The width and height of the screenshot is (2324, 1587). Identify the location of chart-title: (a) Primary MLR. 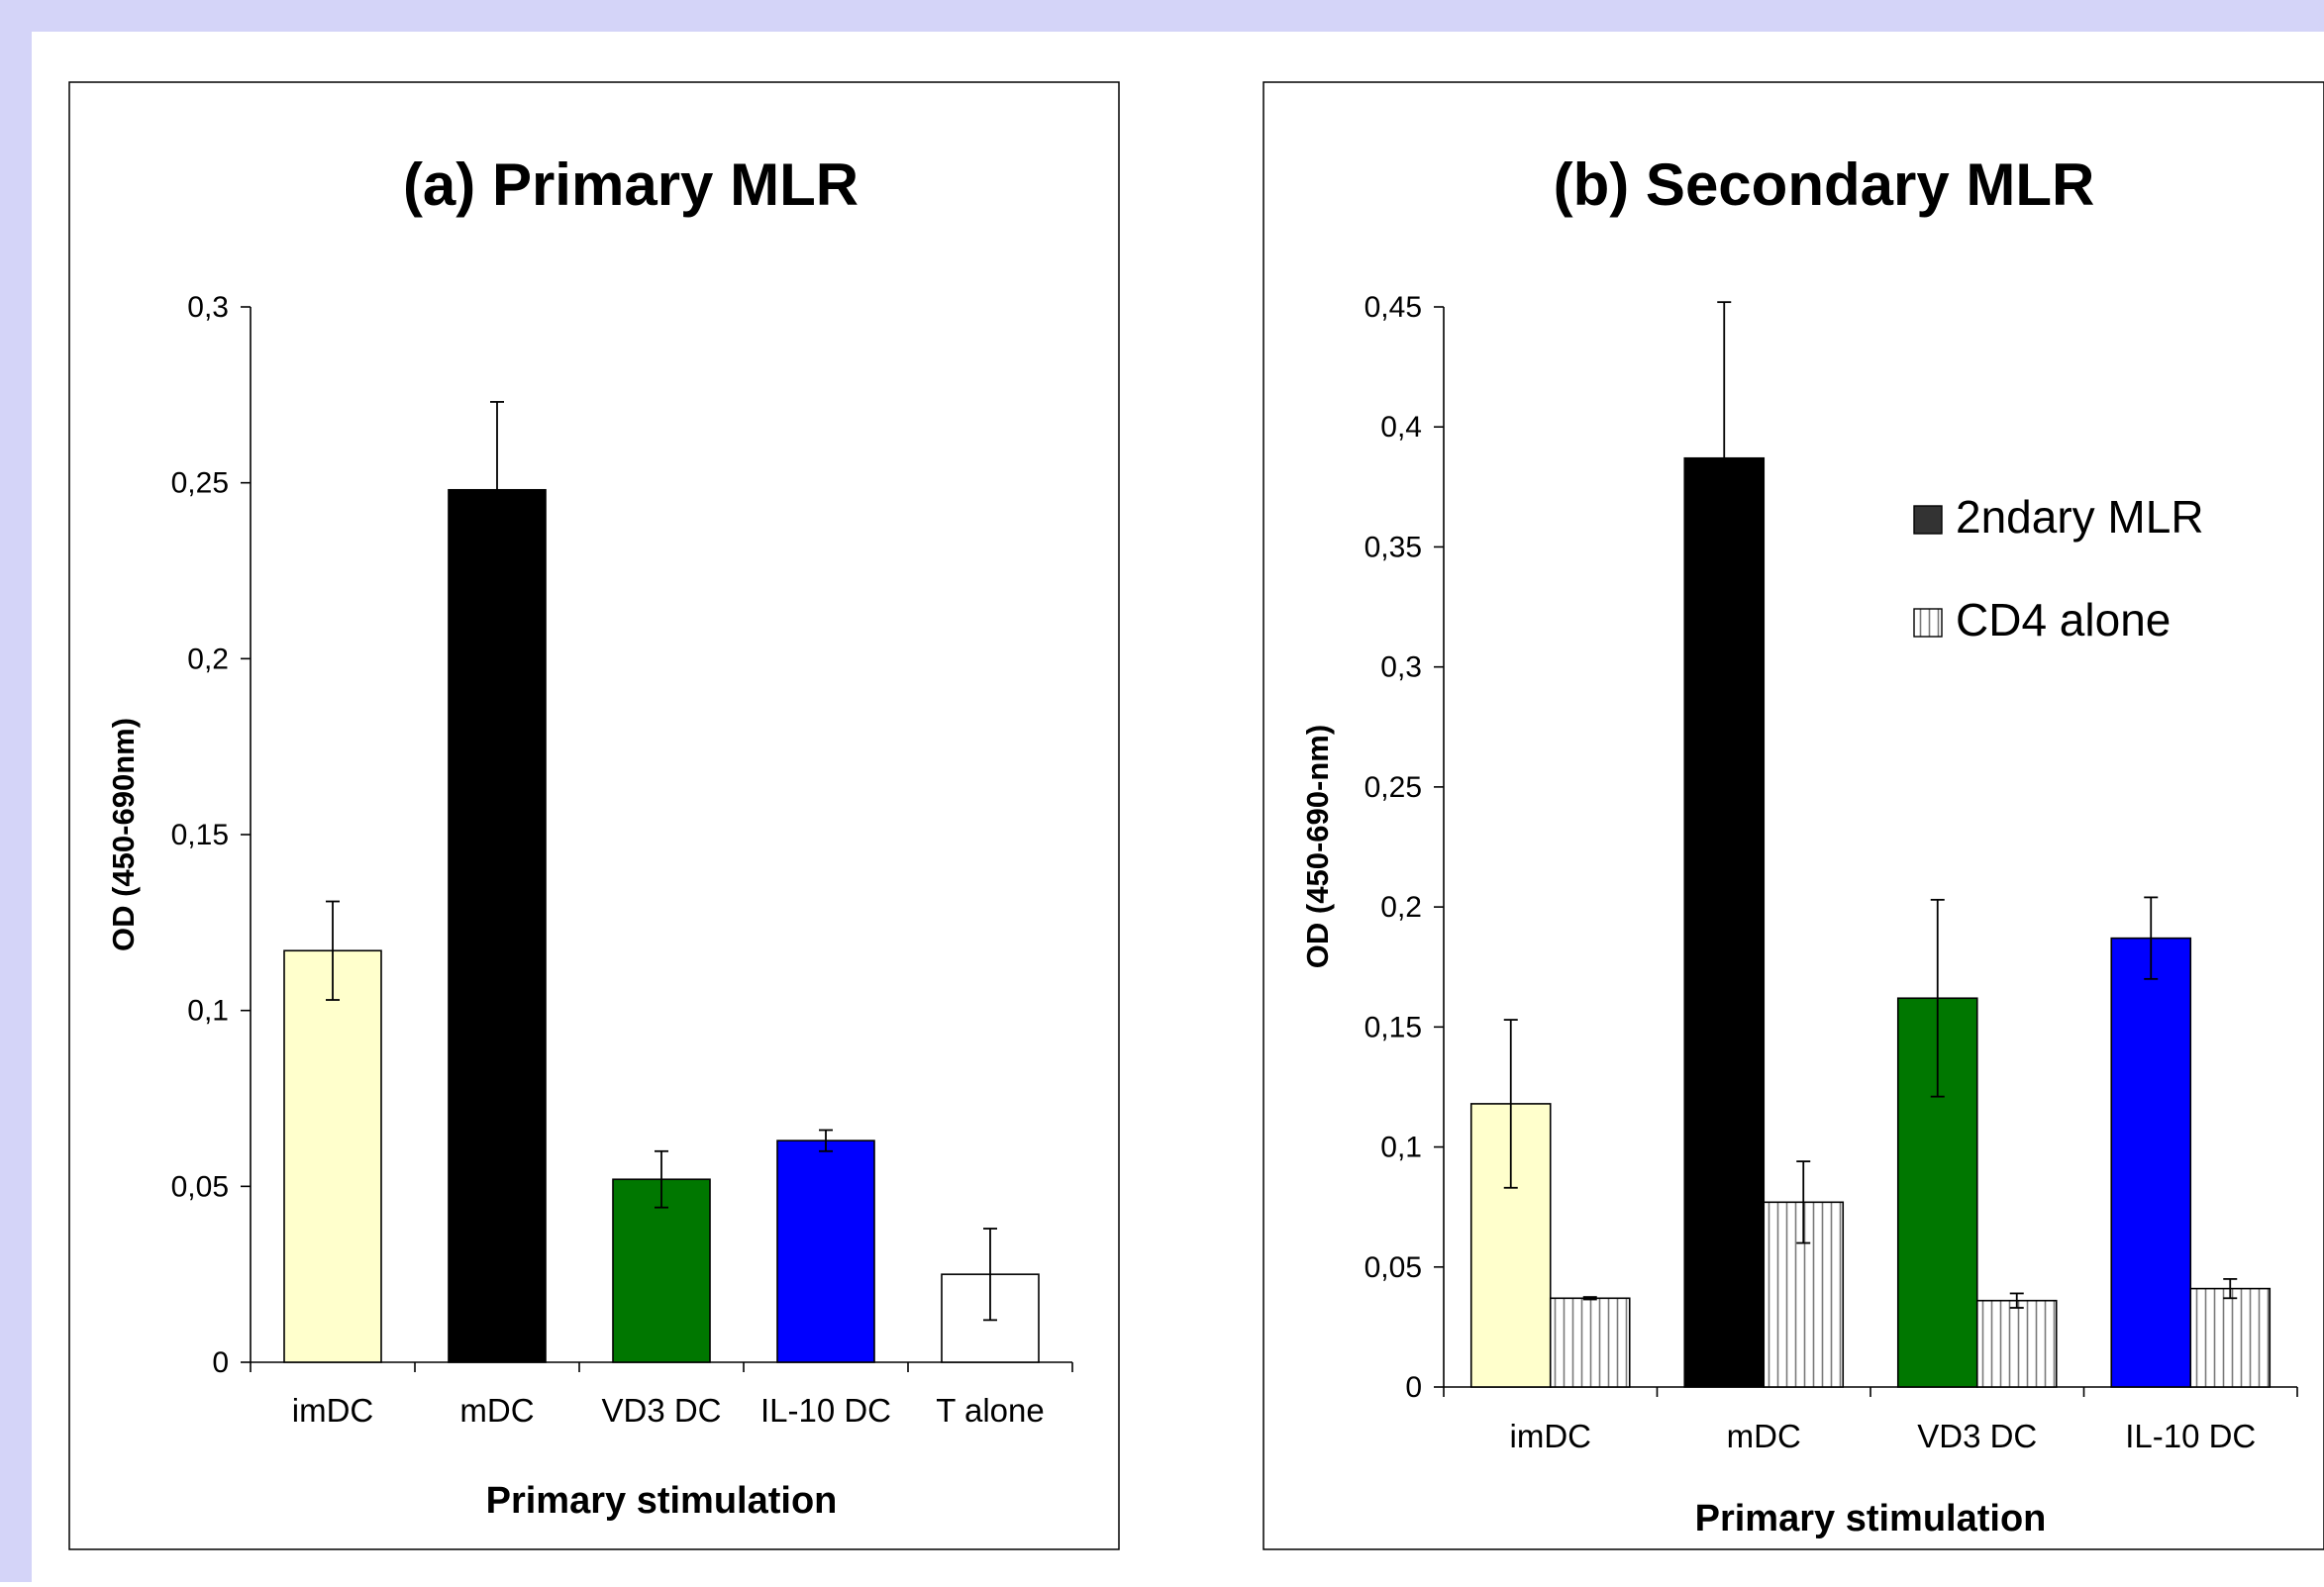
(631, 184).